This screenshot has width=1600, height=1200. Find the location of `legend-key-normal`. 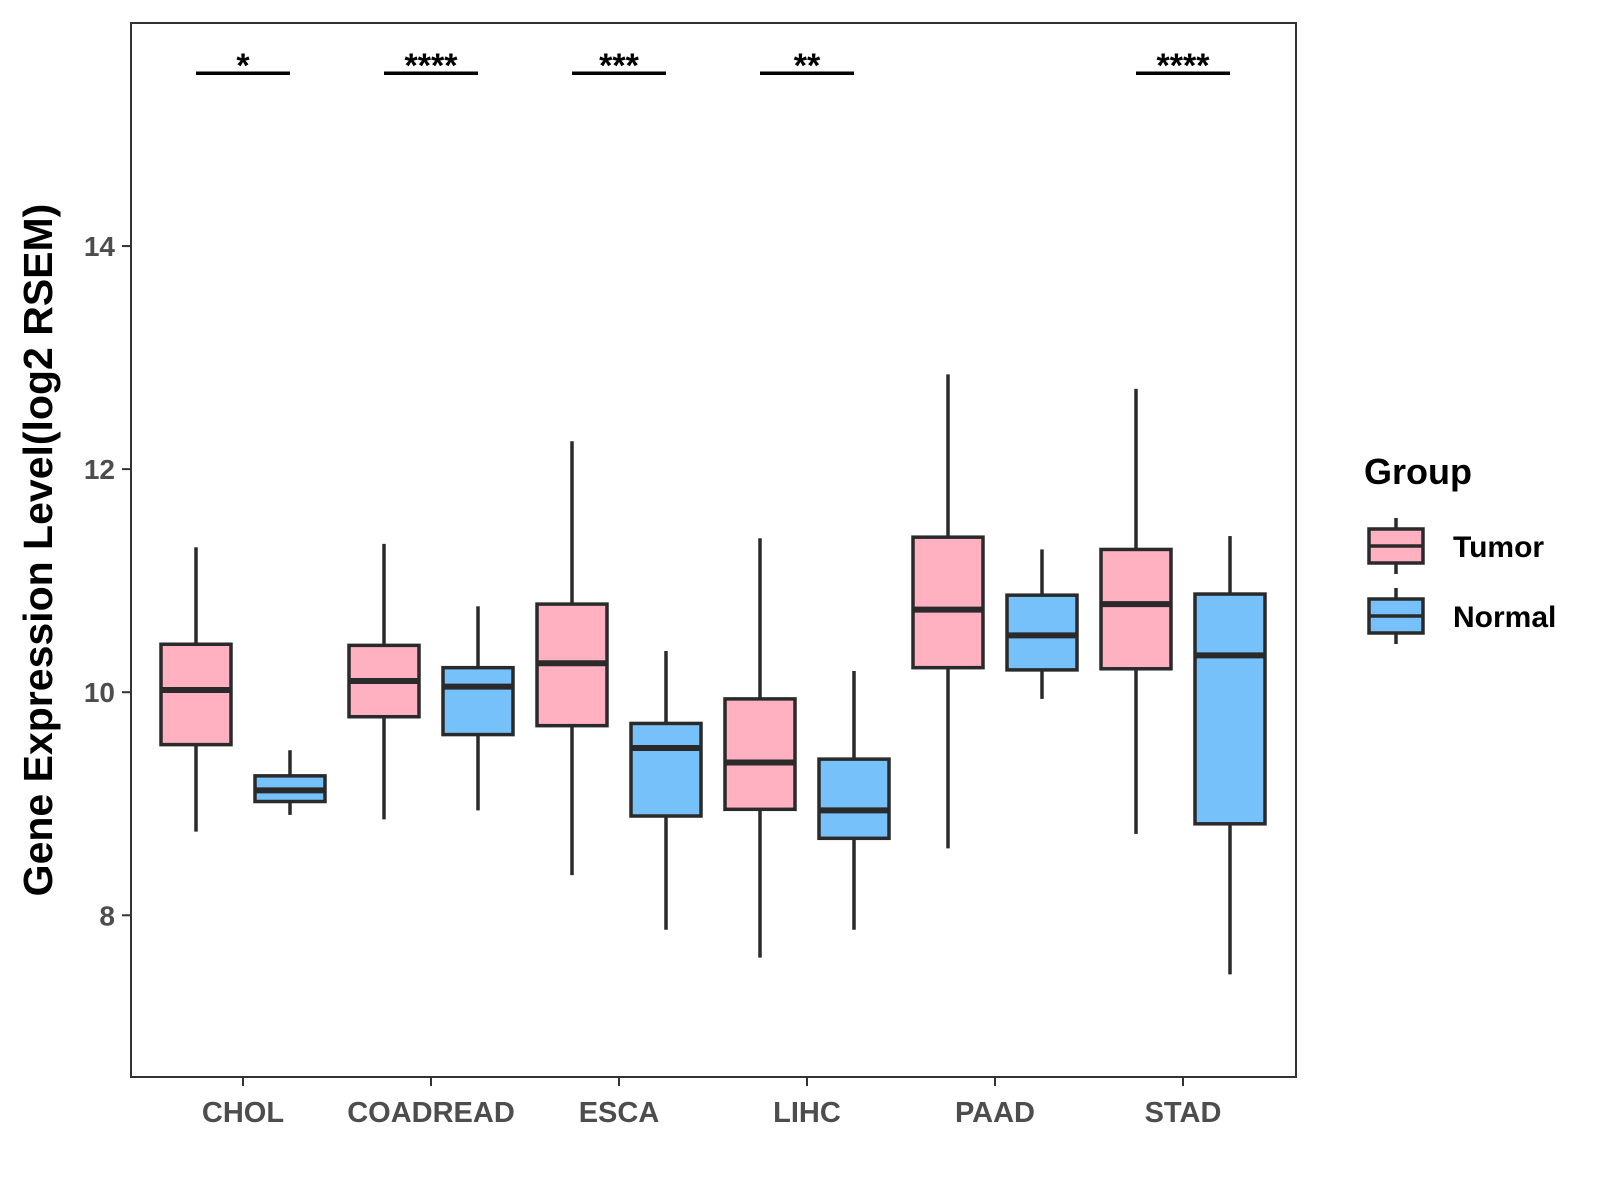

legend-key-normal is located at coordinates (1396, 616).